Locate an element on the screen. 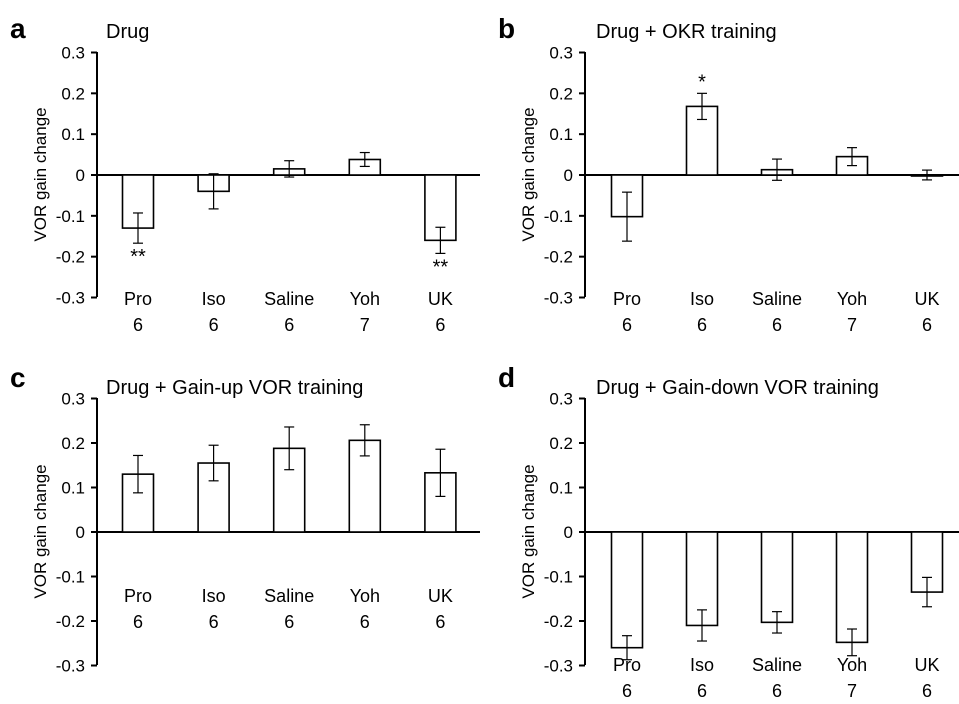 This screenshot has height=704, width=959. panel-c-y-tick-label: 0.3 is located at coordinates (73, 399).